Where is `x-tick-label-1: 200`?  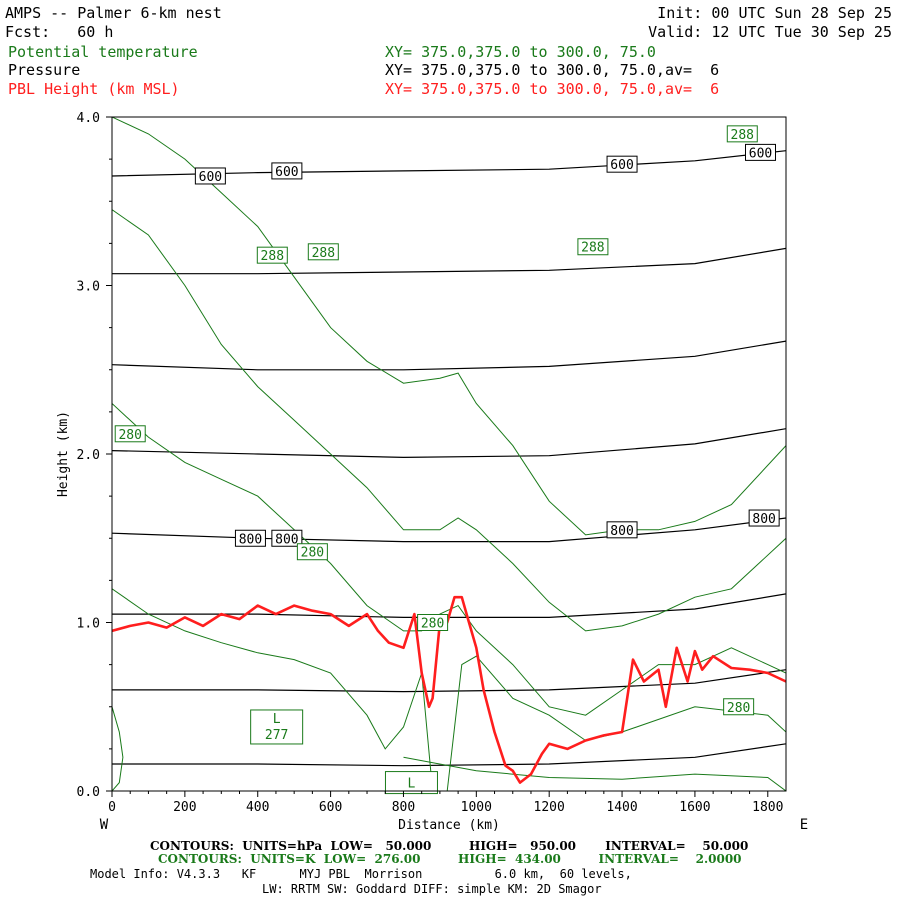
x-tick-label-1: 200 is located at coordinates (184, 807).